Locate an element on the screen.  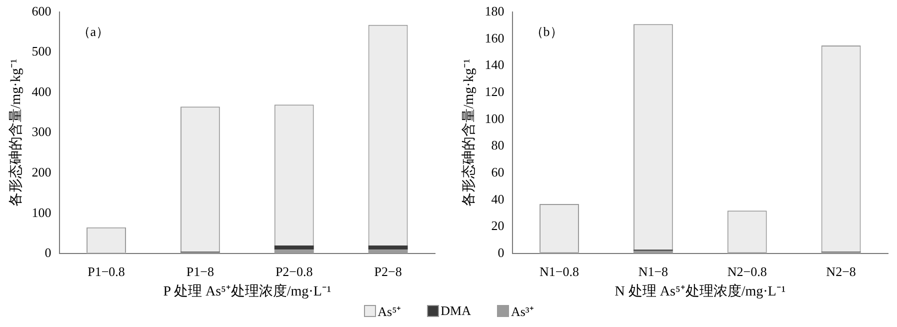
x-tick-label: N1−8 is located at coordinates (653, 271).